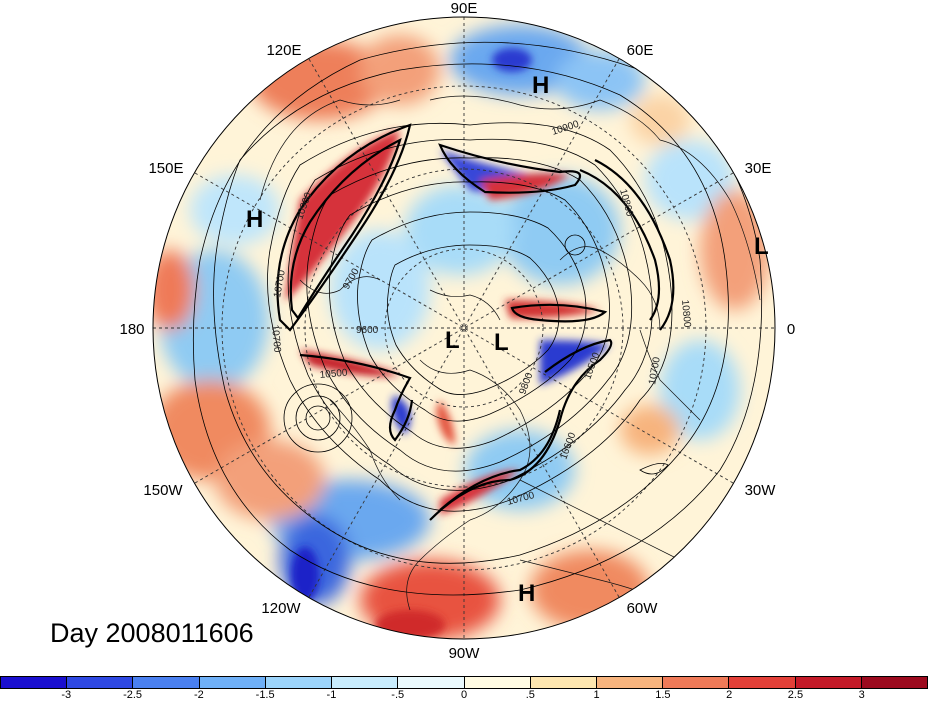 The width and height of the screenshot is (928, 703). I want to click on contour-label: 10500, so click(333, 374).